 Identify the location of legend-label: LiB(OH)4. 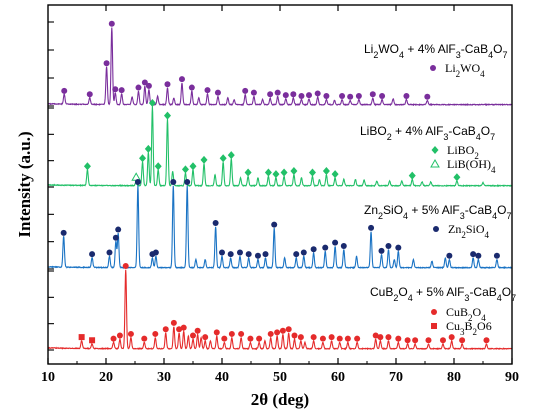
(471, 166).